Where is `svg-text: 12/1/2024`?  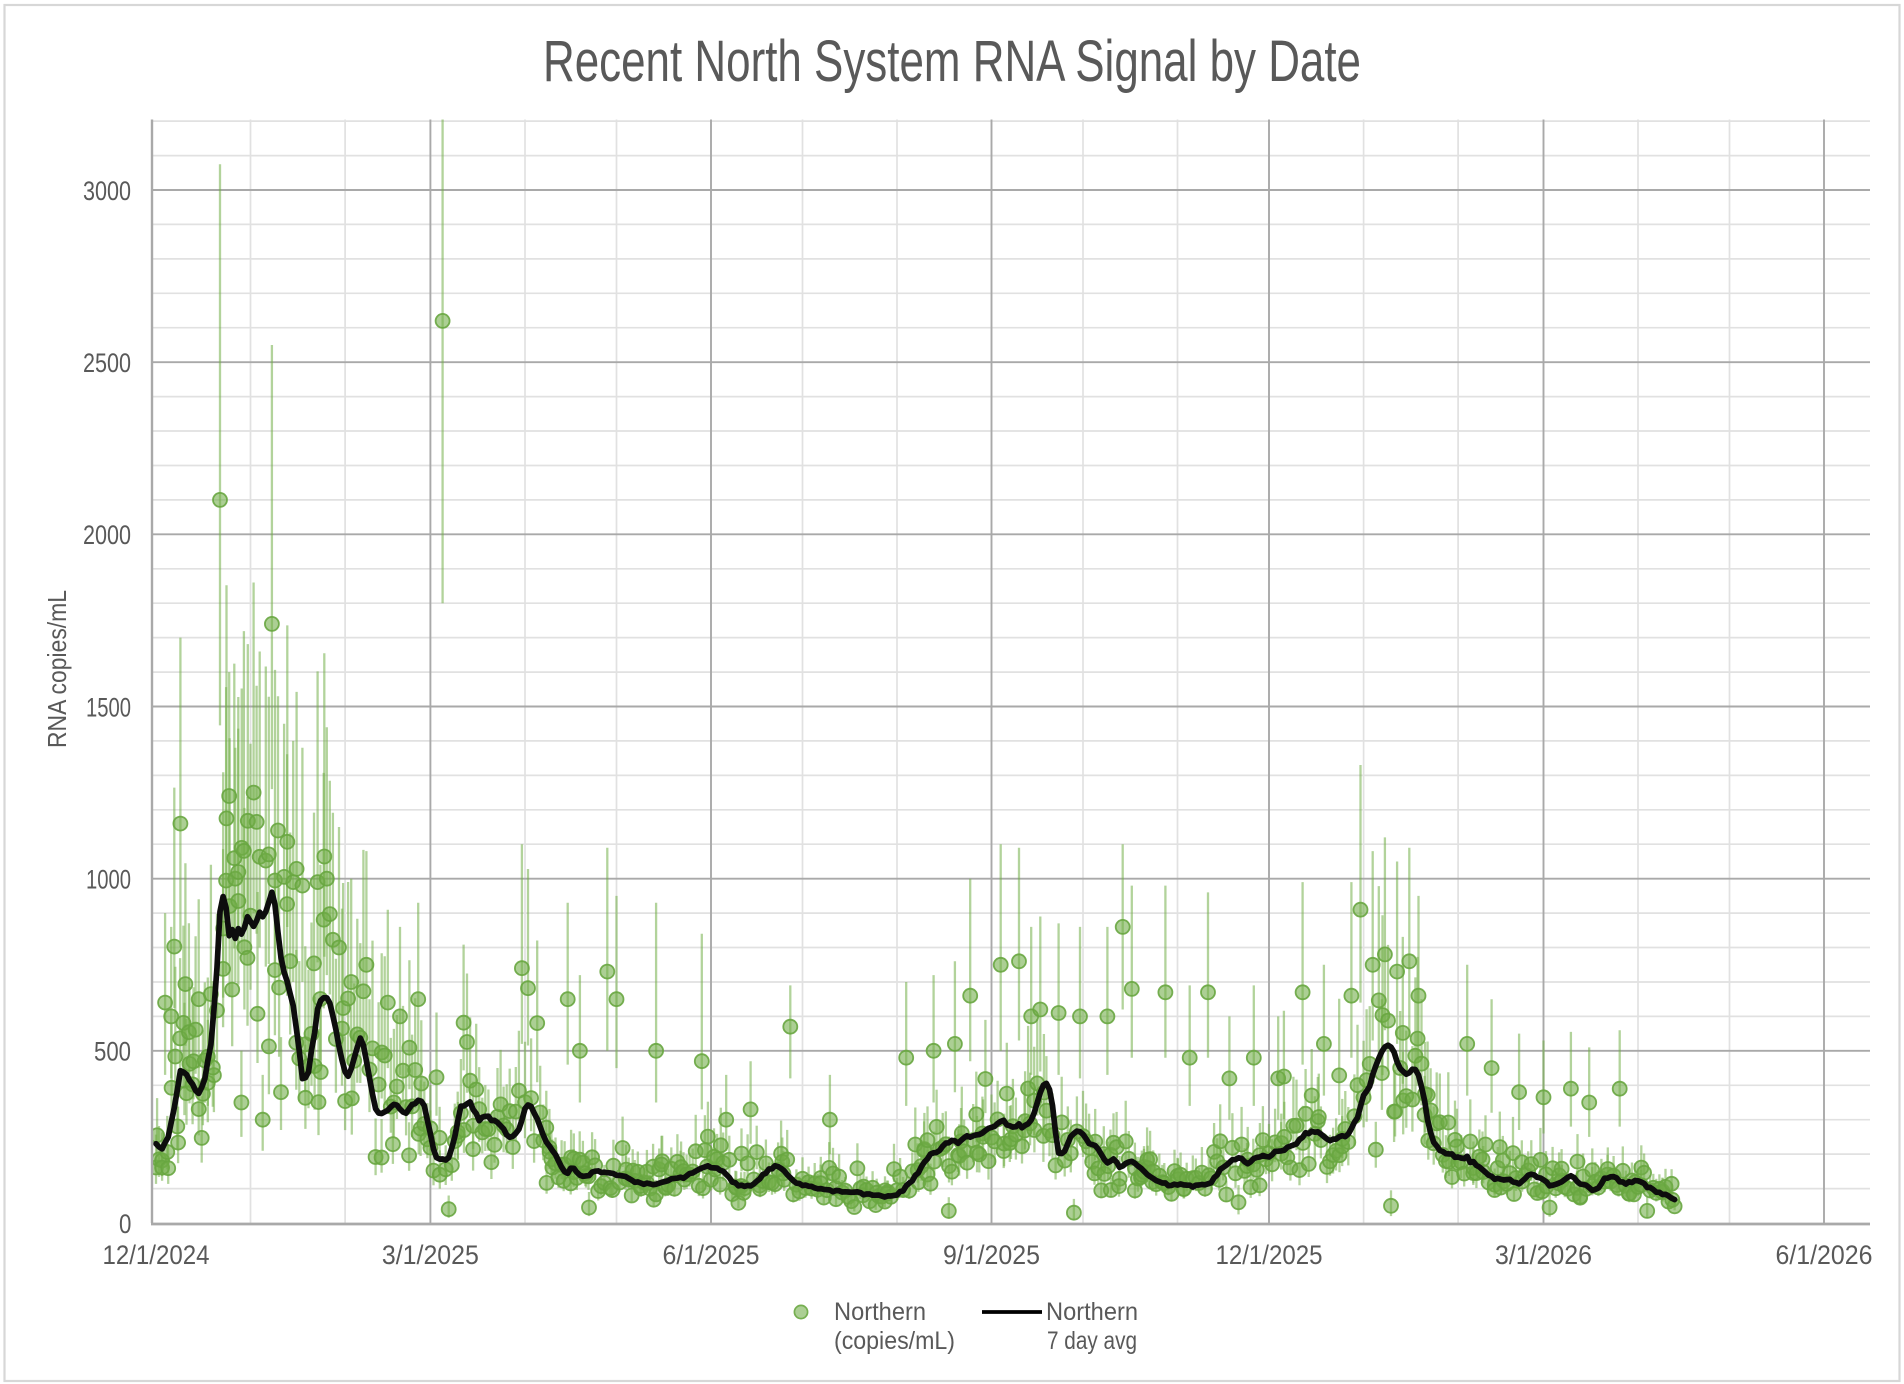 svg-text: 12/1/2024 is located at coordinates (156, 1255).